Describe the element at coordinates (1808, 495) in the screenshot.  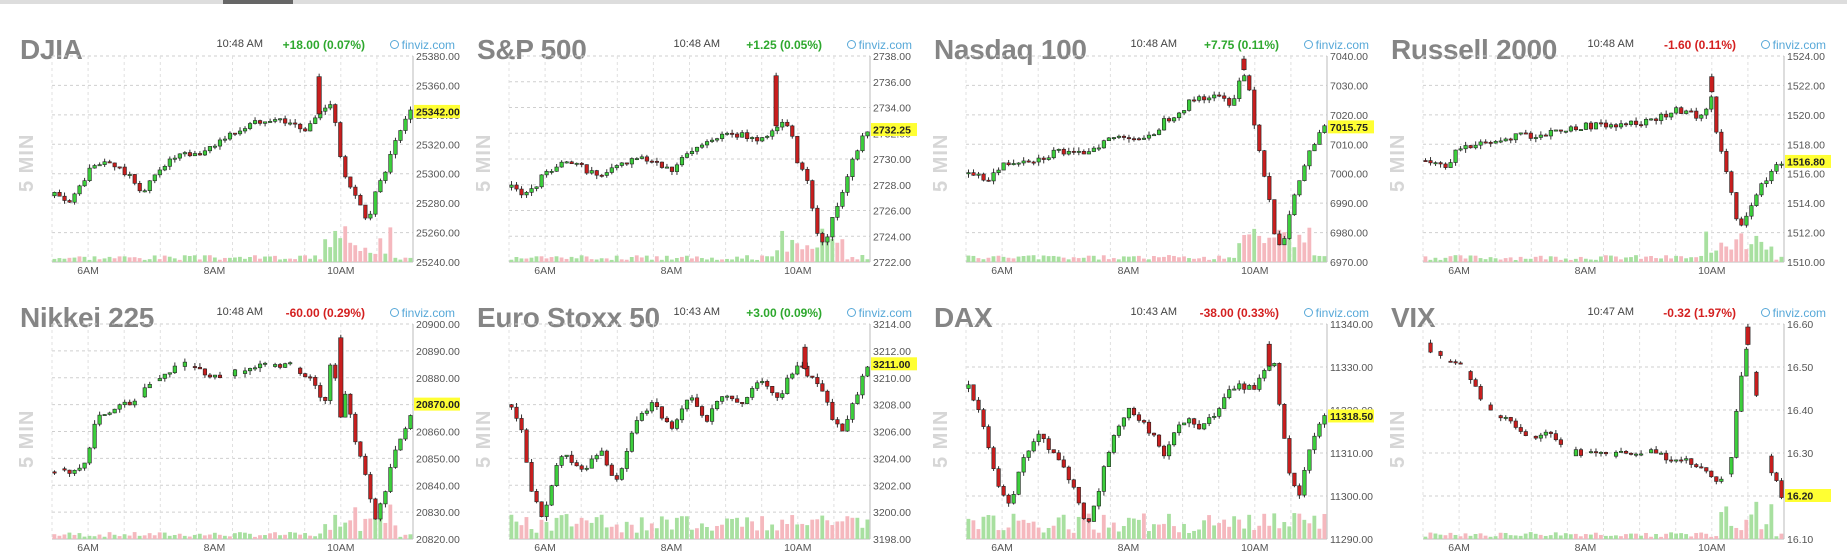
I see `last-price-marker` at that location.